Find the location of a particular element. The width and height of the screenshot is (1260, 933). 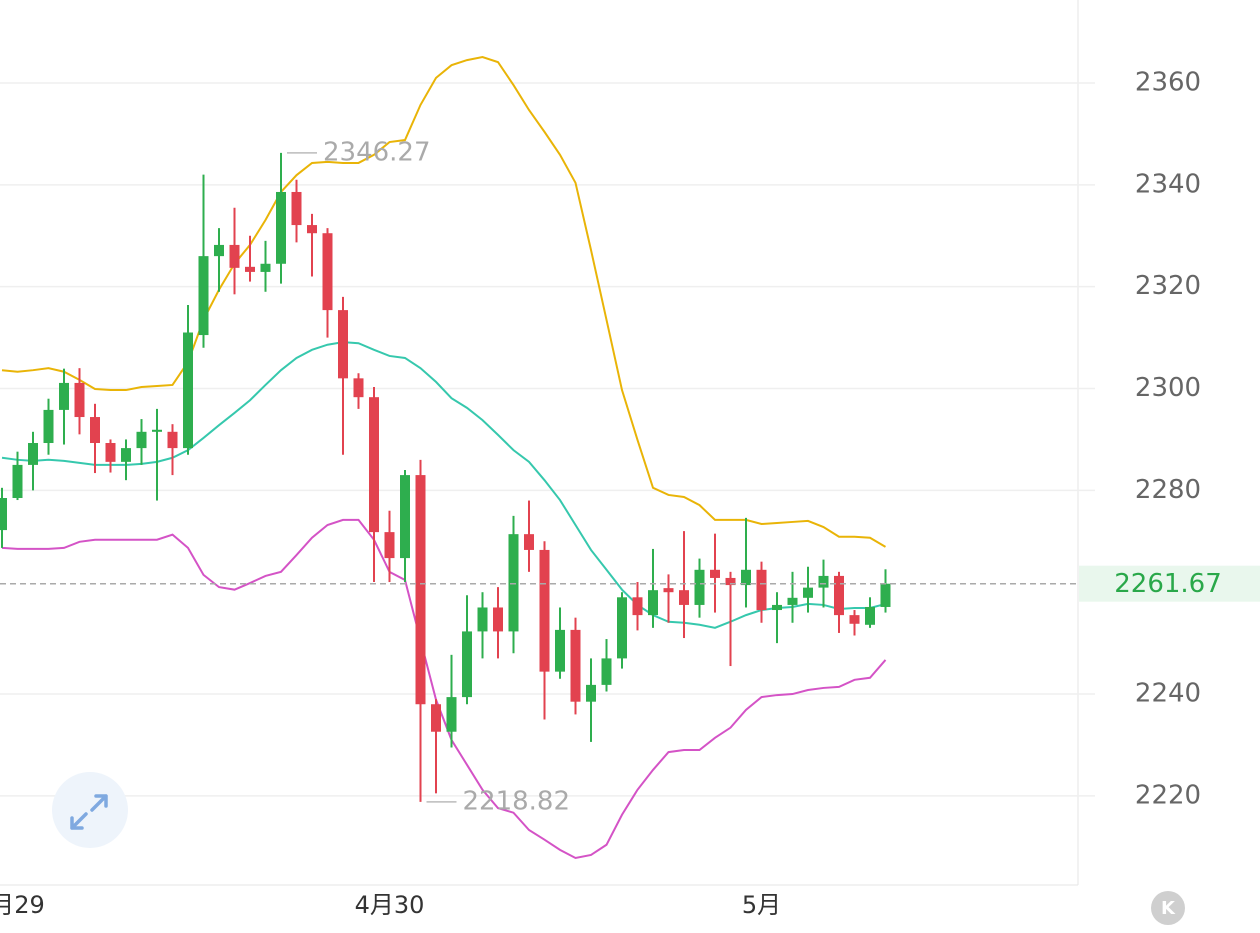

y-tick-label: 2360 is located at coordinates (1168, 83).